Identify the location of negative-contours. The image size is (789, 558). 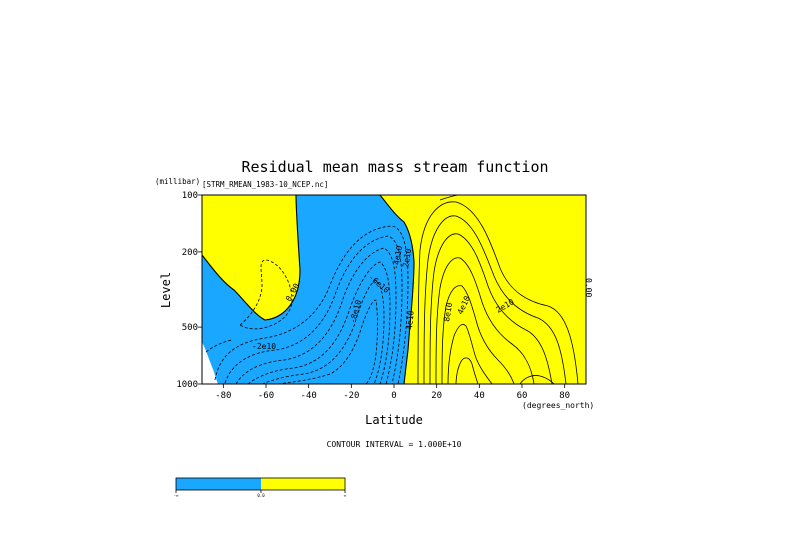
(307, 305).